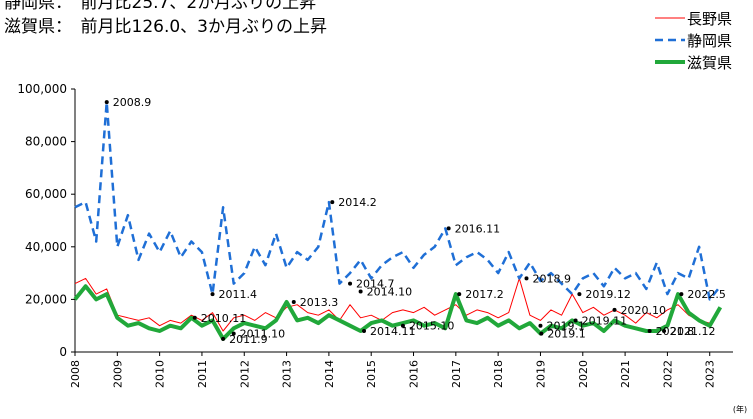 Image resolution: width=753 pixels, height=419 pixels. I want to click on y-tick-label: 40,000, so click(46, 247).